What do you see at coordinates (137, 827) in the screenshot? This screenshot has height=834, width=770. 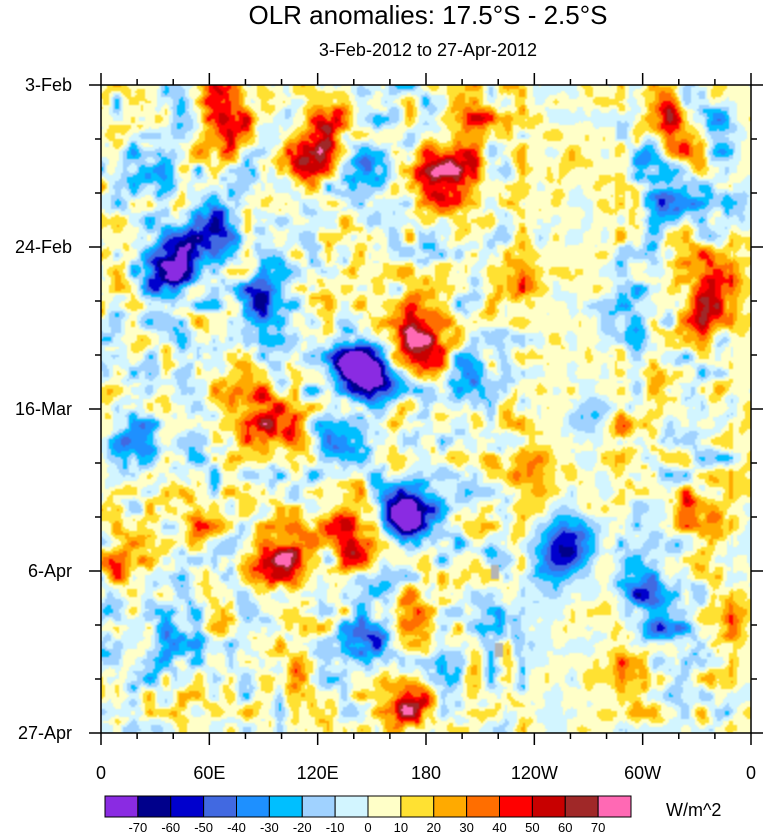 I see `colorbar-level-label: -70` at bounding box center [137, 827].